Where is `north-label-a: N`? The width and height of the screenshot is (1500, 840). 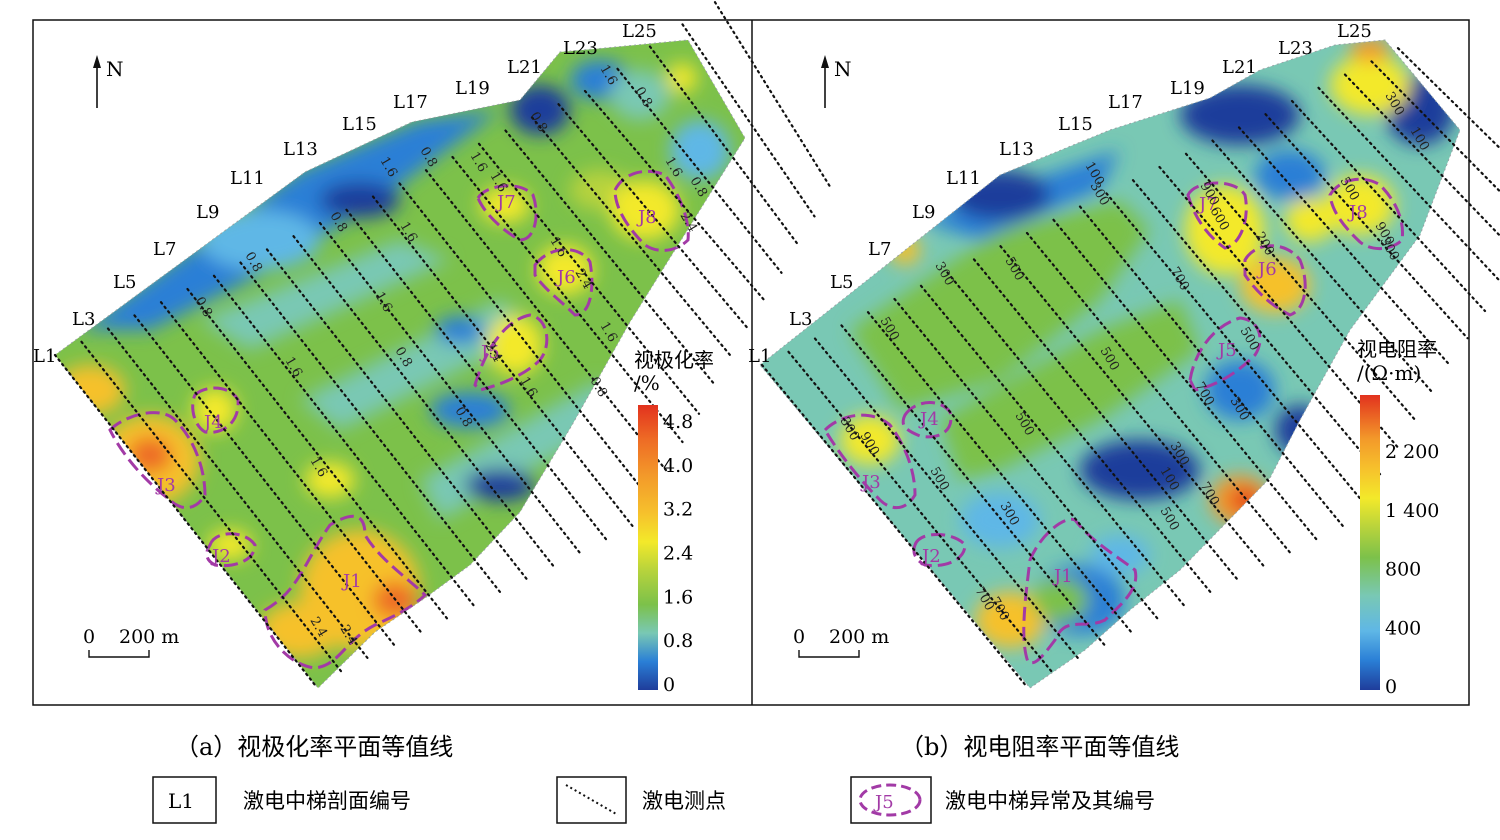 north-label-a: N is located at coordinates (115, 69).